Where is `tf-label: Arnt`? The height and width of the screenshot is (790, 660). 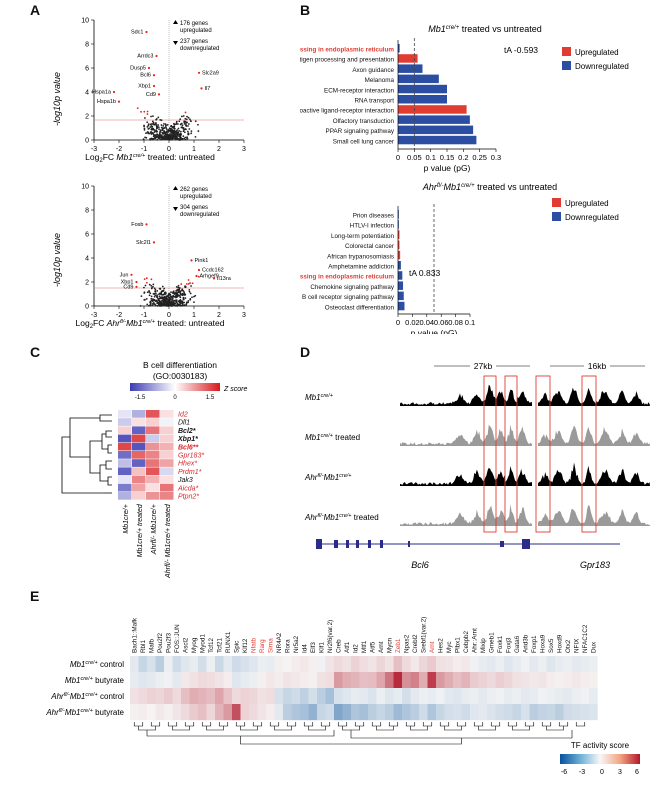
tf-label: Arnt is located at coordinates (432, 647).